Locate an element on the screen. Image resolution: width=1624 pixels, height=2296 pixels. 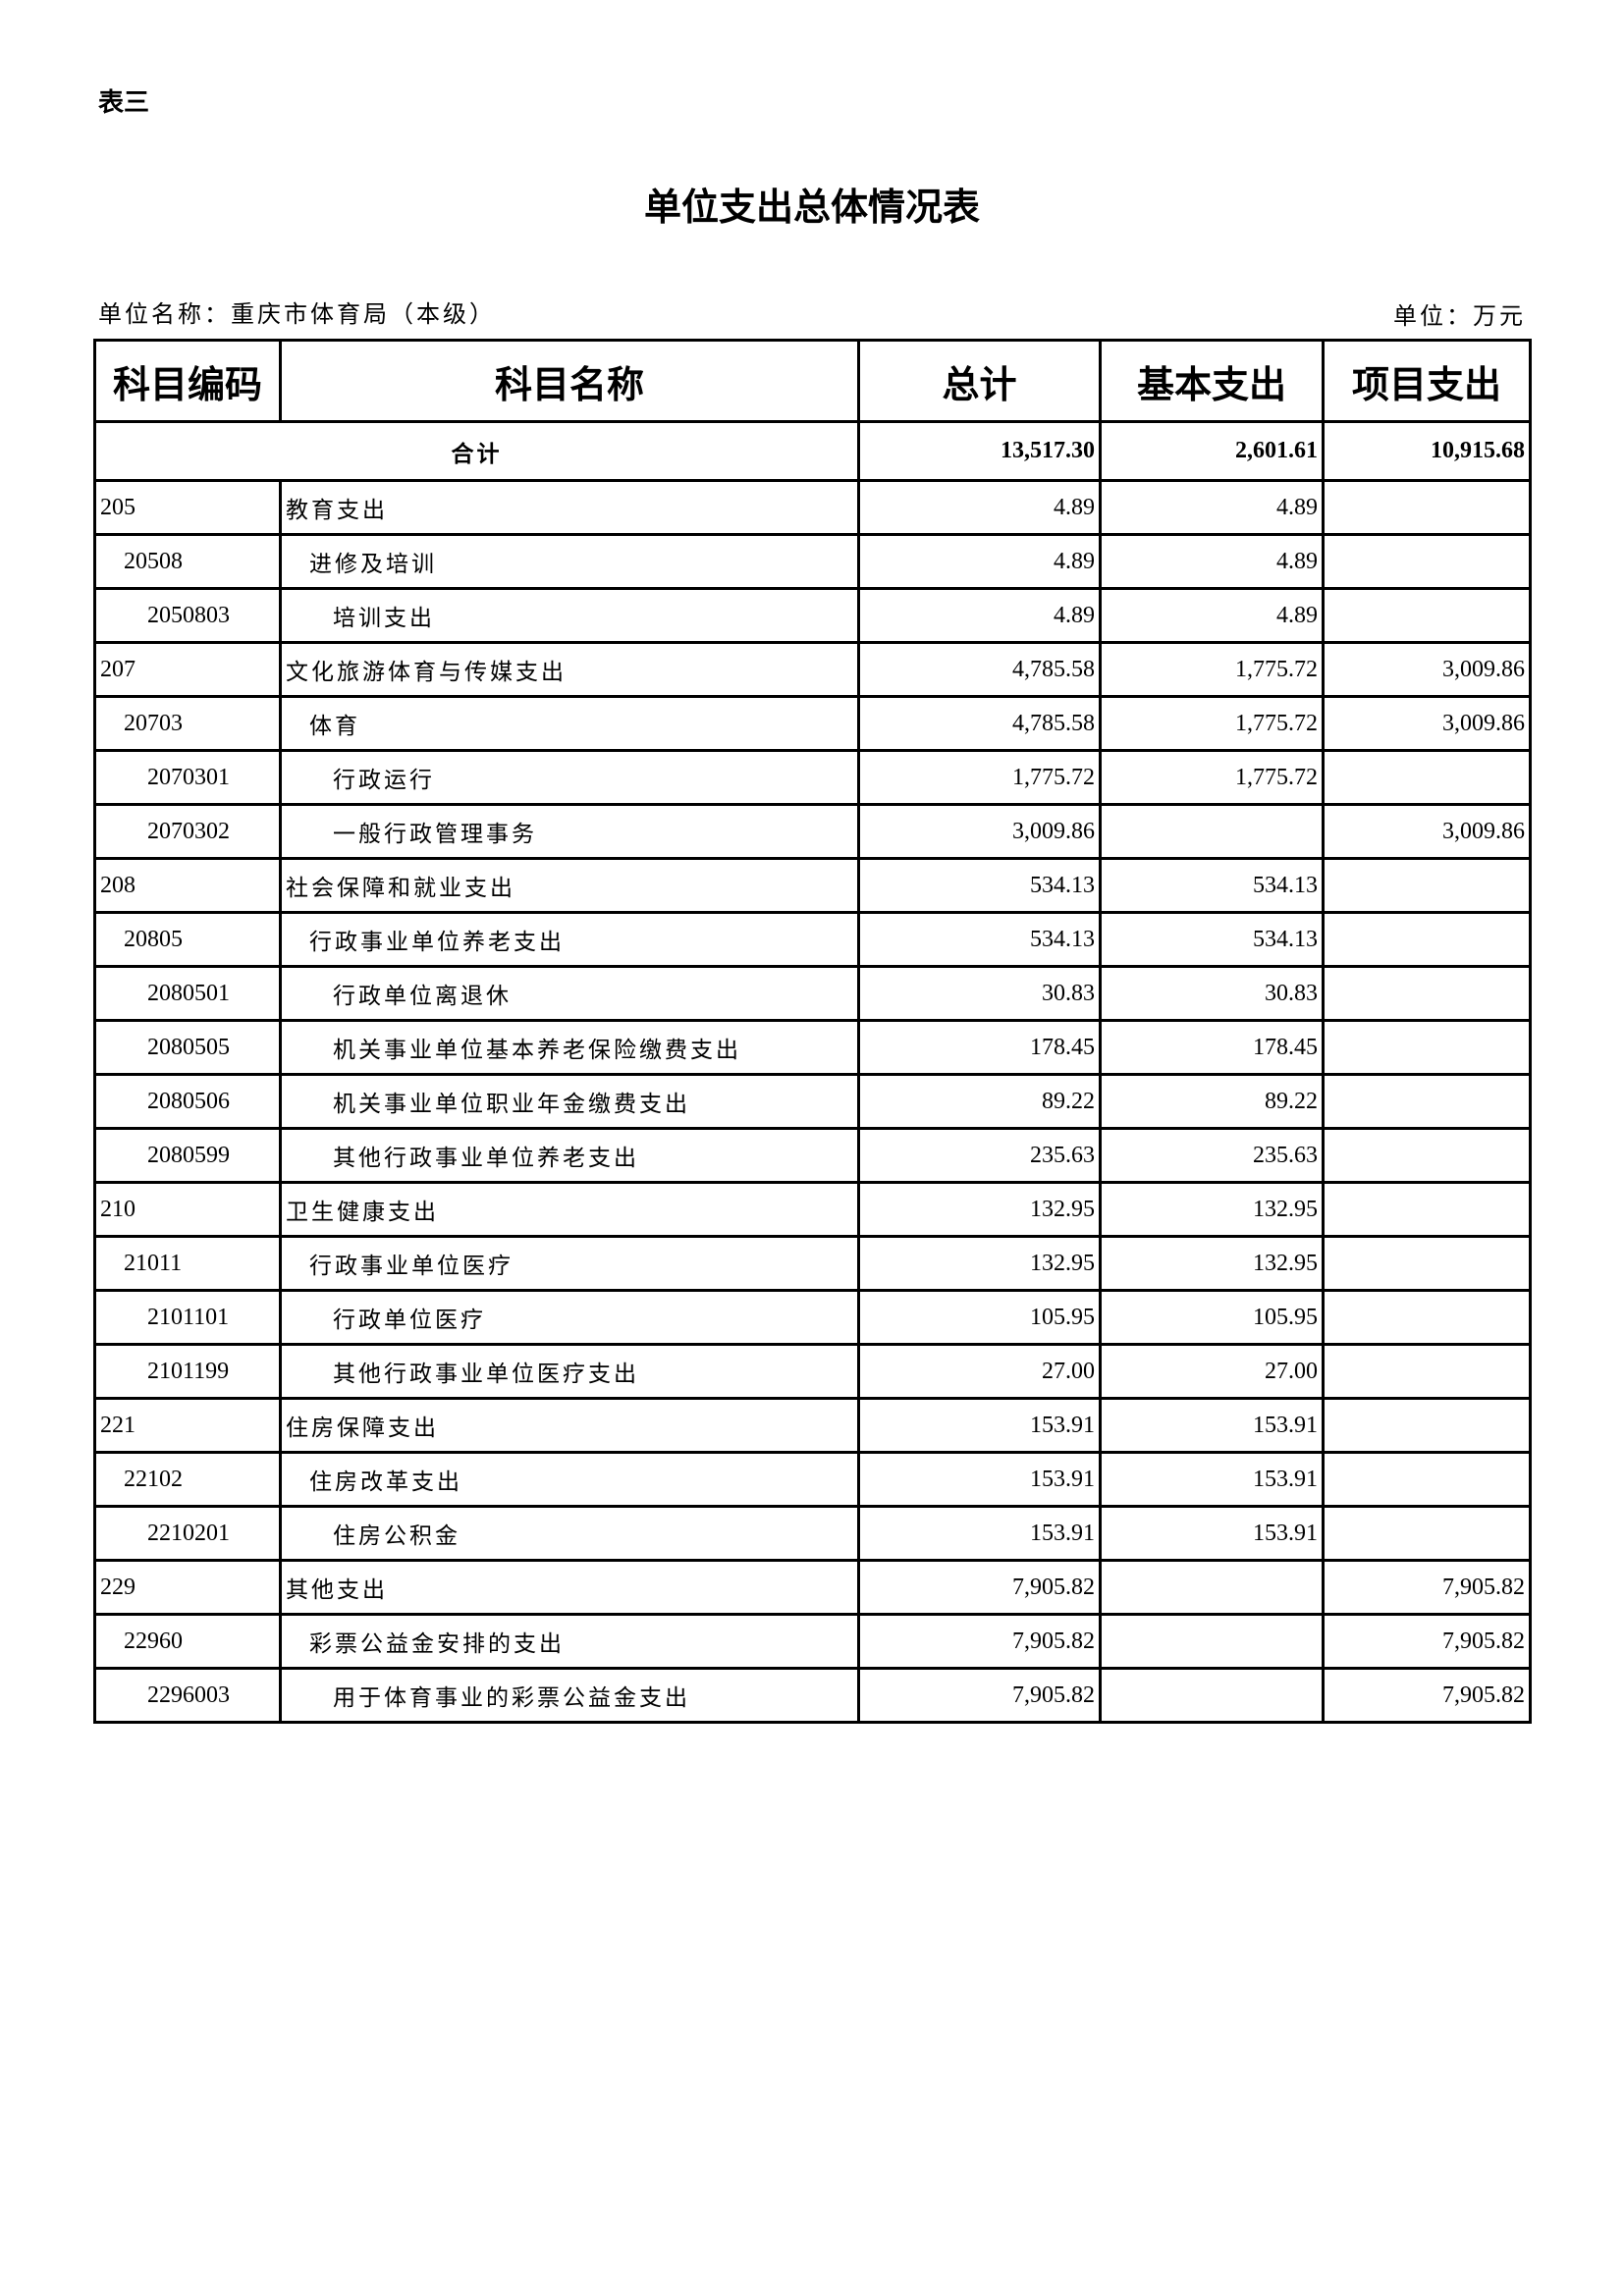
cell-code: 2101199 is located at coordinates (187, 1371).